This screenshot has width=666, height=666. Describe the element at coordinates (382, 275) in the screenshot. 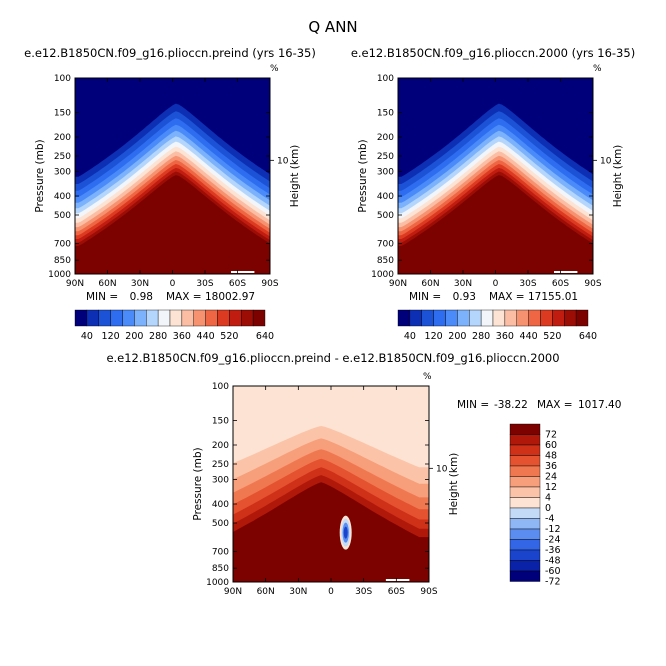

I see `y-tick-label: 1000` at that location.